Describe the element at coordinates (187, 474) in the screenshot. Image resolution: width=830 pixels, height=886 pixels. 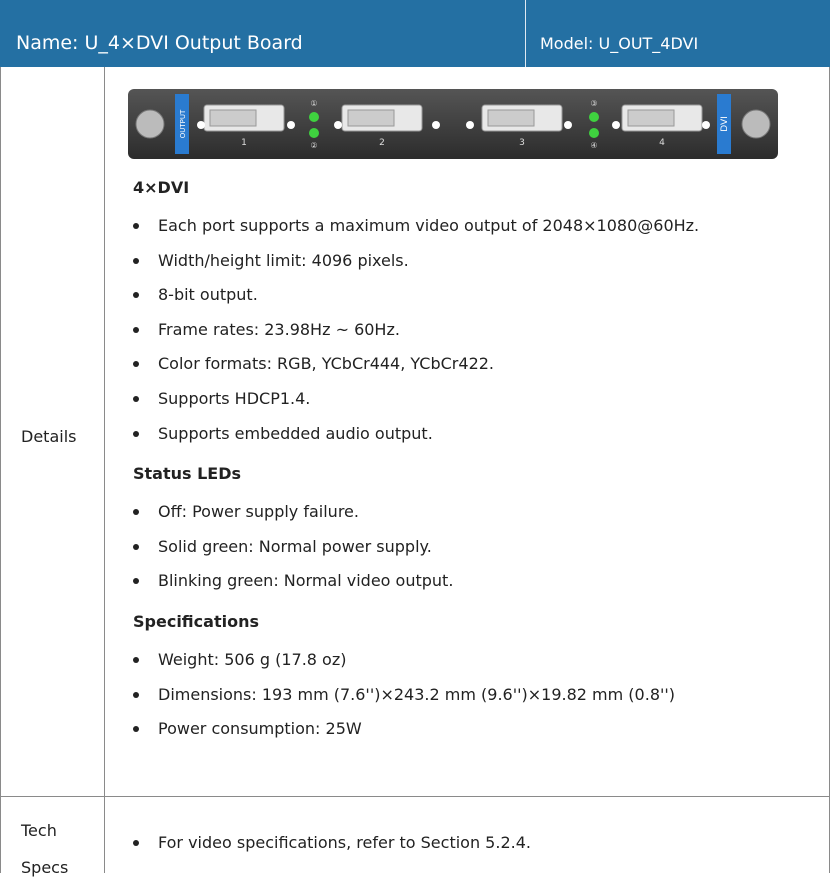
I see `section-title: Status LEDs` at that location.